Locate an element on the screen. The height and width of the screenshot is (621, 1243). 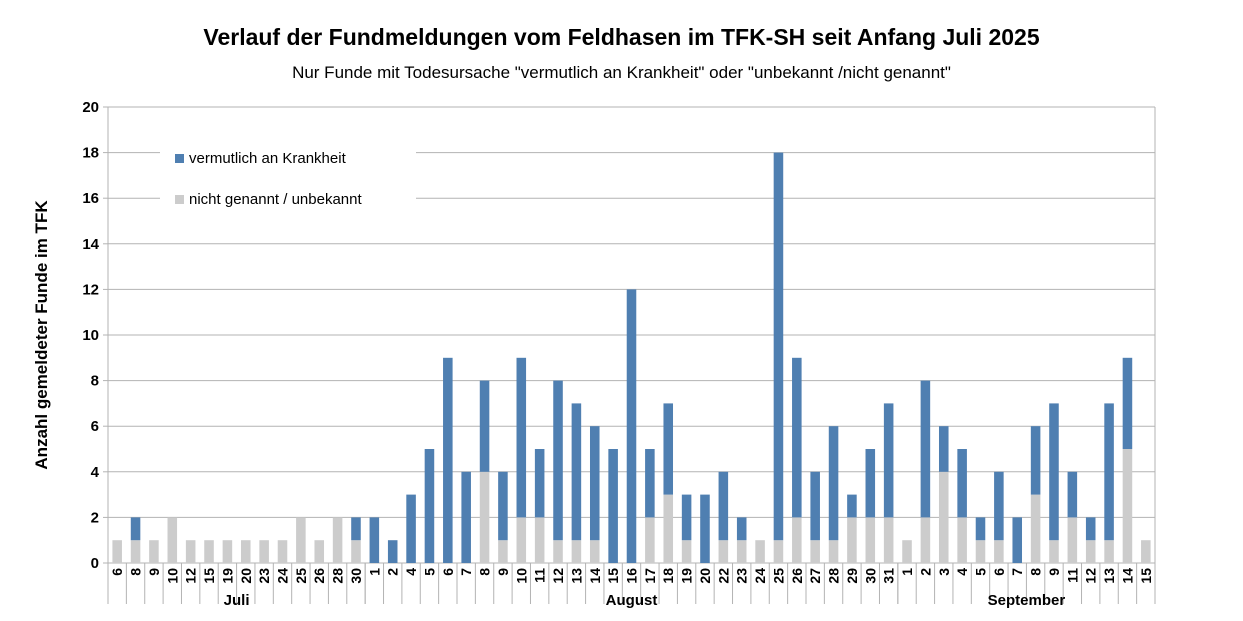
y-tick-label: 18 is located at coordinates (90, 153).